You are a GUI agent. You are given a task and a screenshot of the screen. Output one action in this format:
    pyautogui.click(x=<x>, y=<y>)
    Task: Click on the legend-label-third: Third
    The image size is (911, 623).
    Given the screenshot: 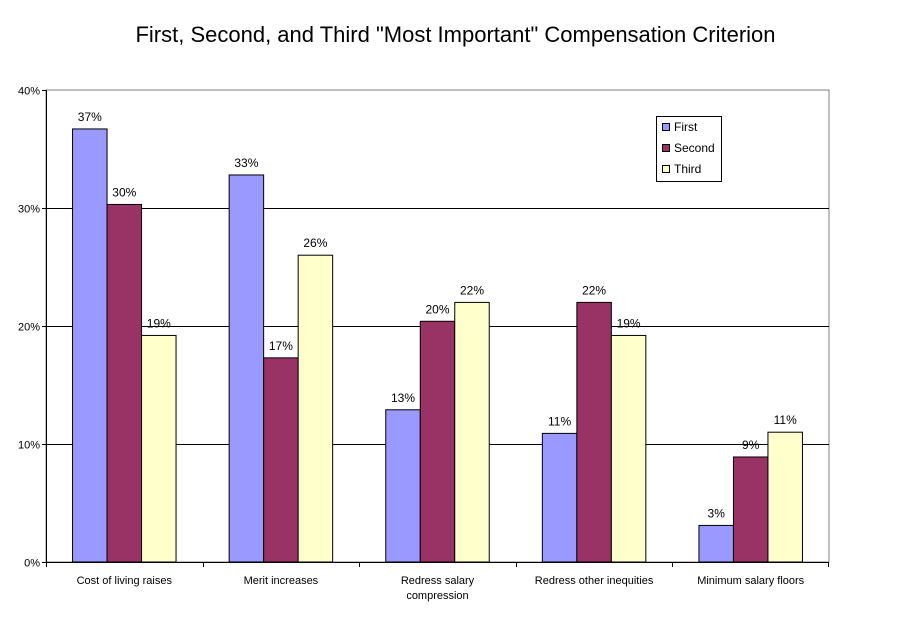 What is the action you would take?
    pyautogui.click(x=687, y=169)
    